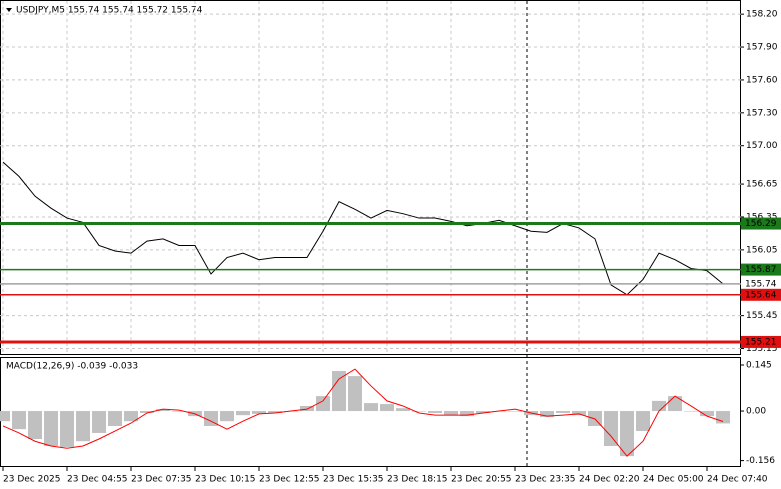 This screenshot has height=489, width=781. Describe the element at coordinates (609, 480) in the screenshot. I see `x-tick-label: 24 Dec 02:20` at that location.